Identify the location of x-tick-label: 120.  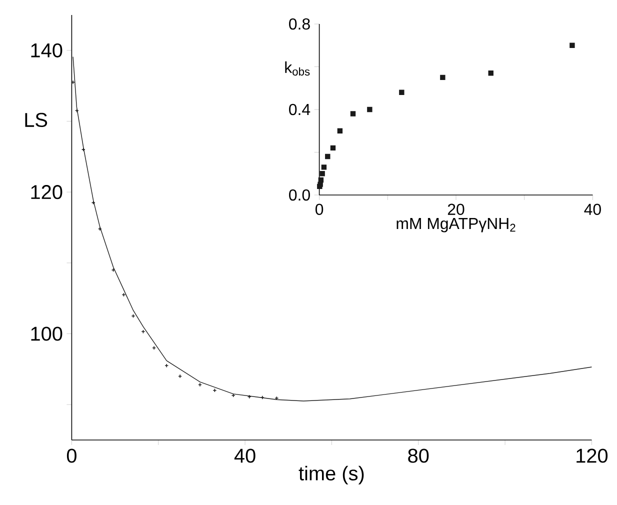
(592, 455).